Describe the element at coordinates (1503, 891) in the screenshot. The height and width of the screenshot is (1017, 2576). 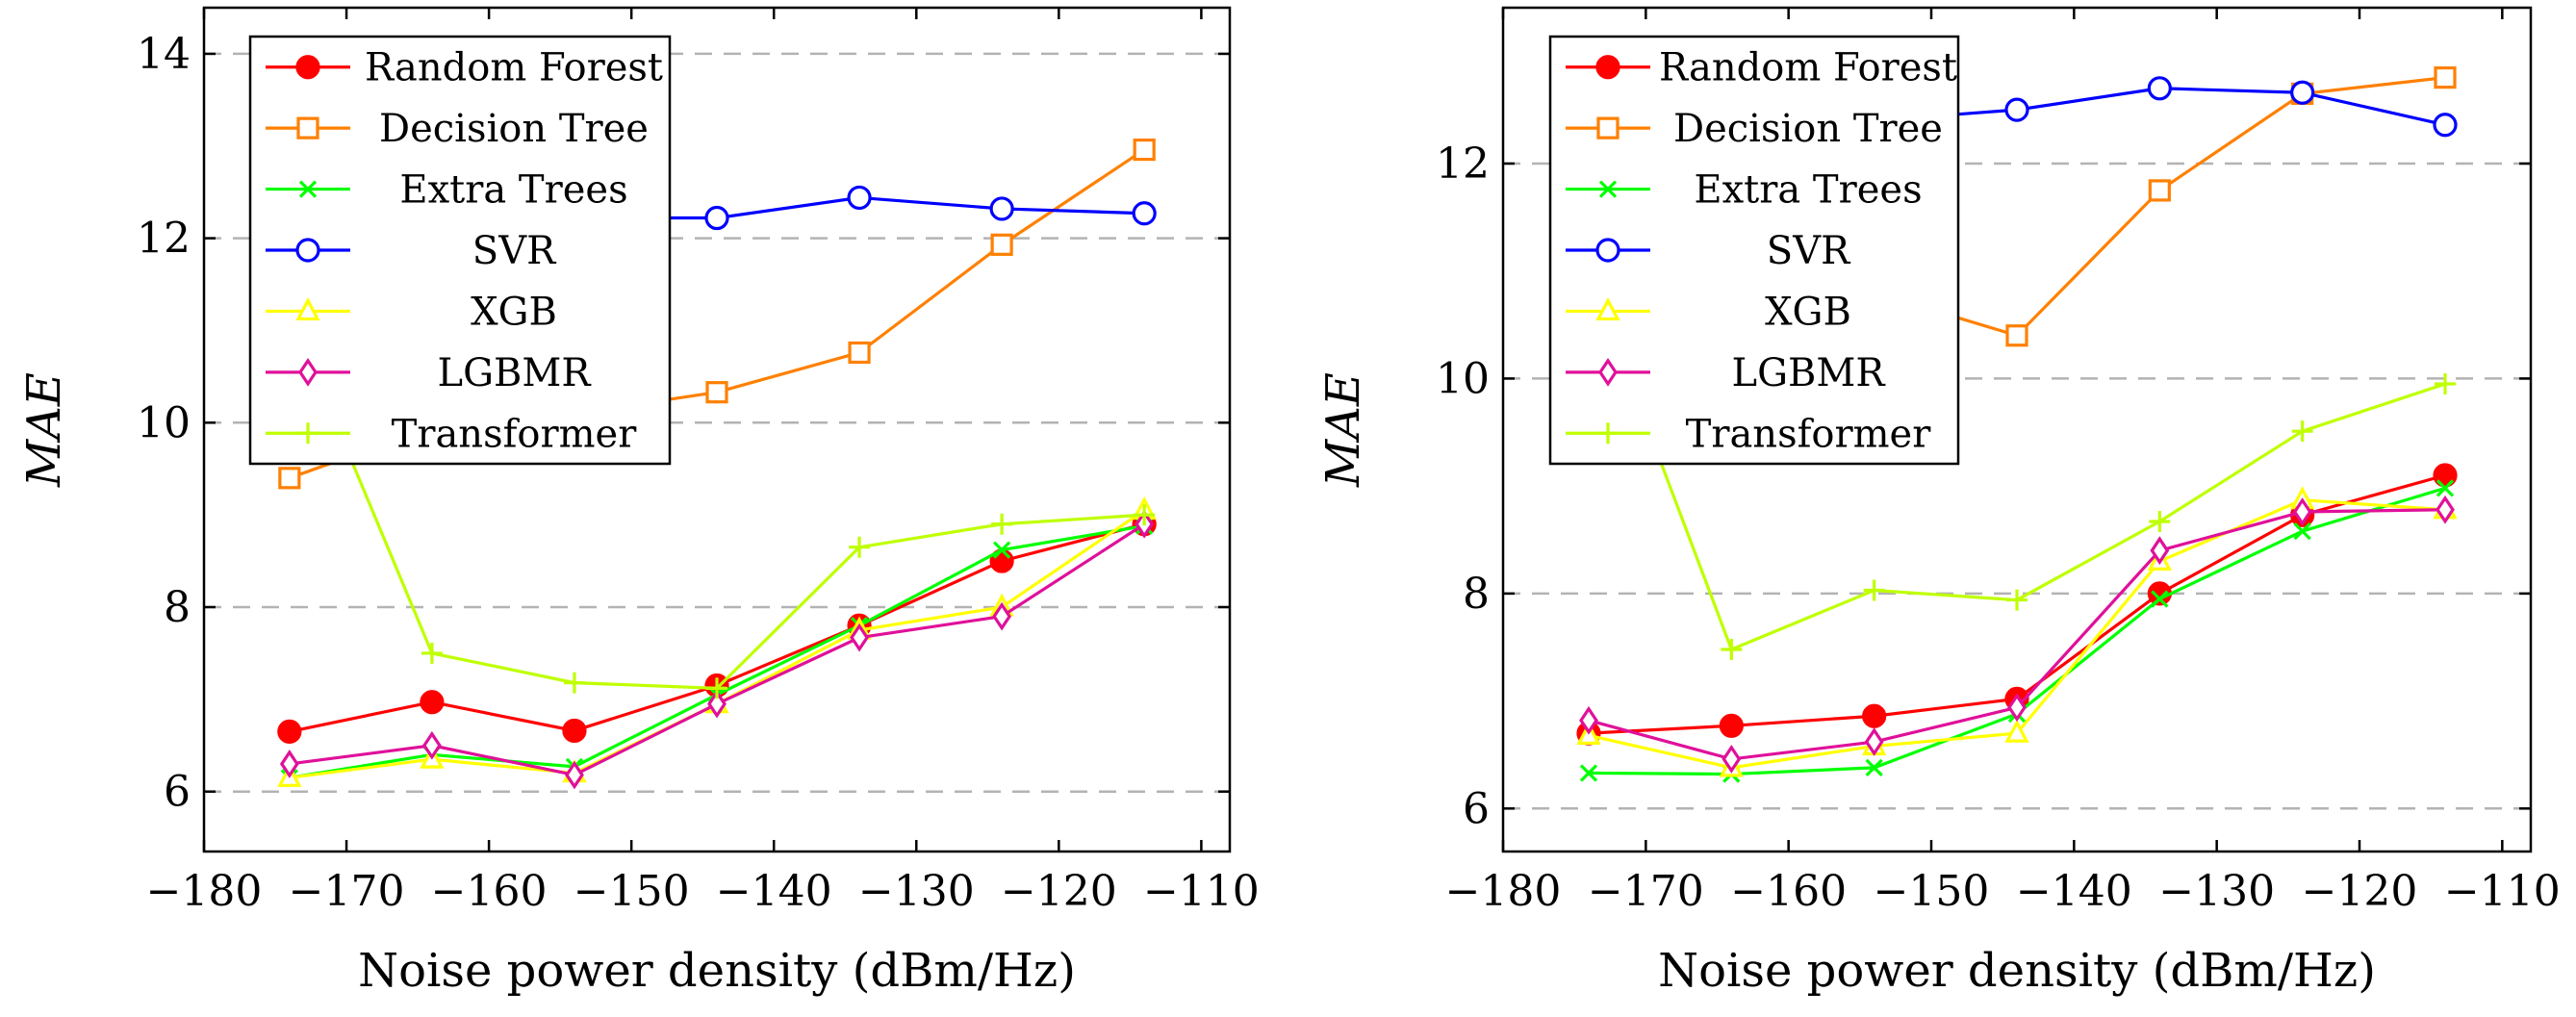
I see `x-tick-label: −180` at that location.